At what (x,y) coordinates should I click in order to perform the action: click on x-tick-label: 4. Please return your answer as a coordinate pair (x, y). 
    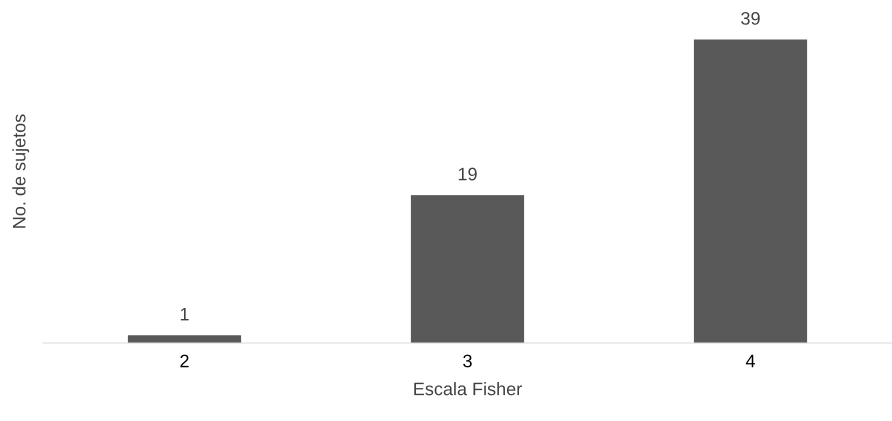
    Looking at the image, I should click on (750, 361).